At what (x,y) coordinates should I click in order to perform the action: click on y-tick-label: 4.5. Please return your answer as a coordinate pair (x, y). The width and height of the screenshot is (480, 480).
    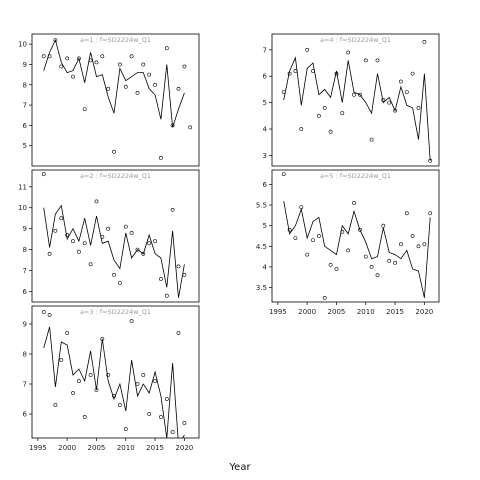
    Looking at the image, I should click on (261, 247).